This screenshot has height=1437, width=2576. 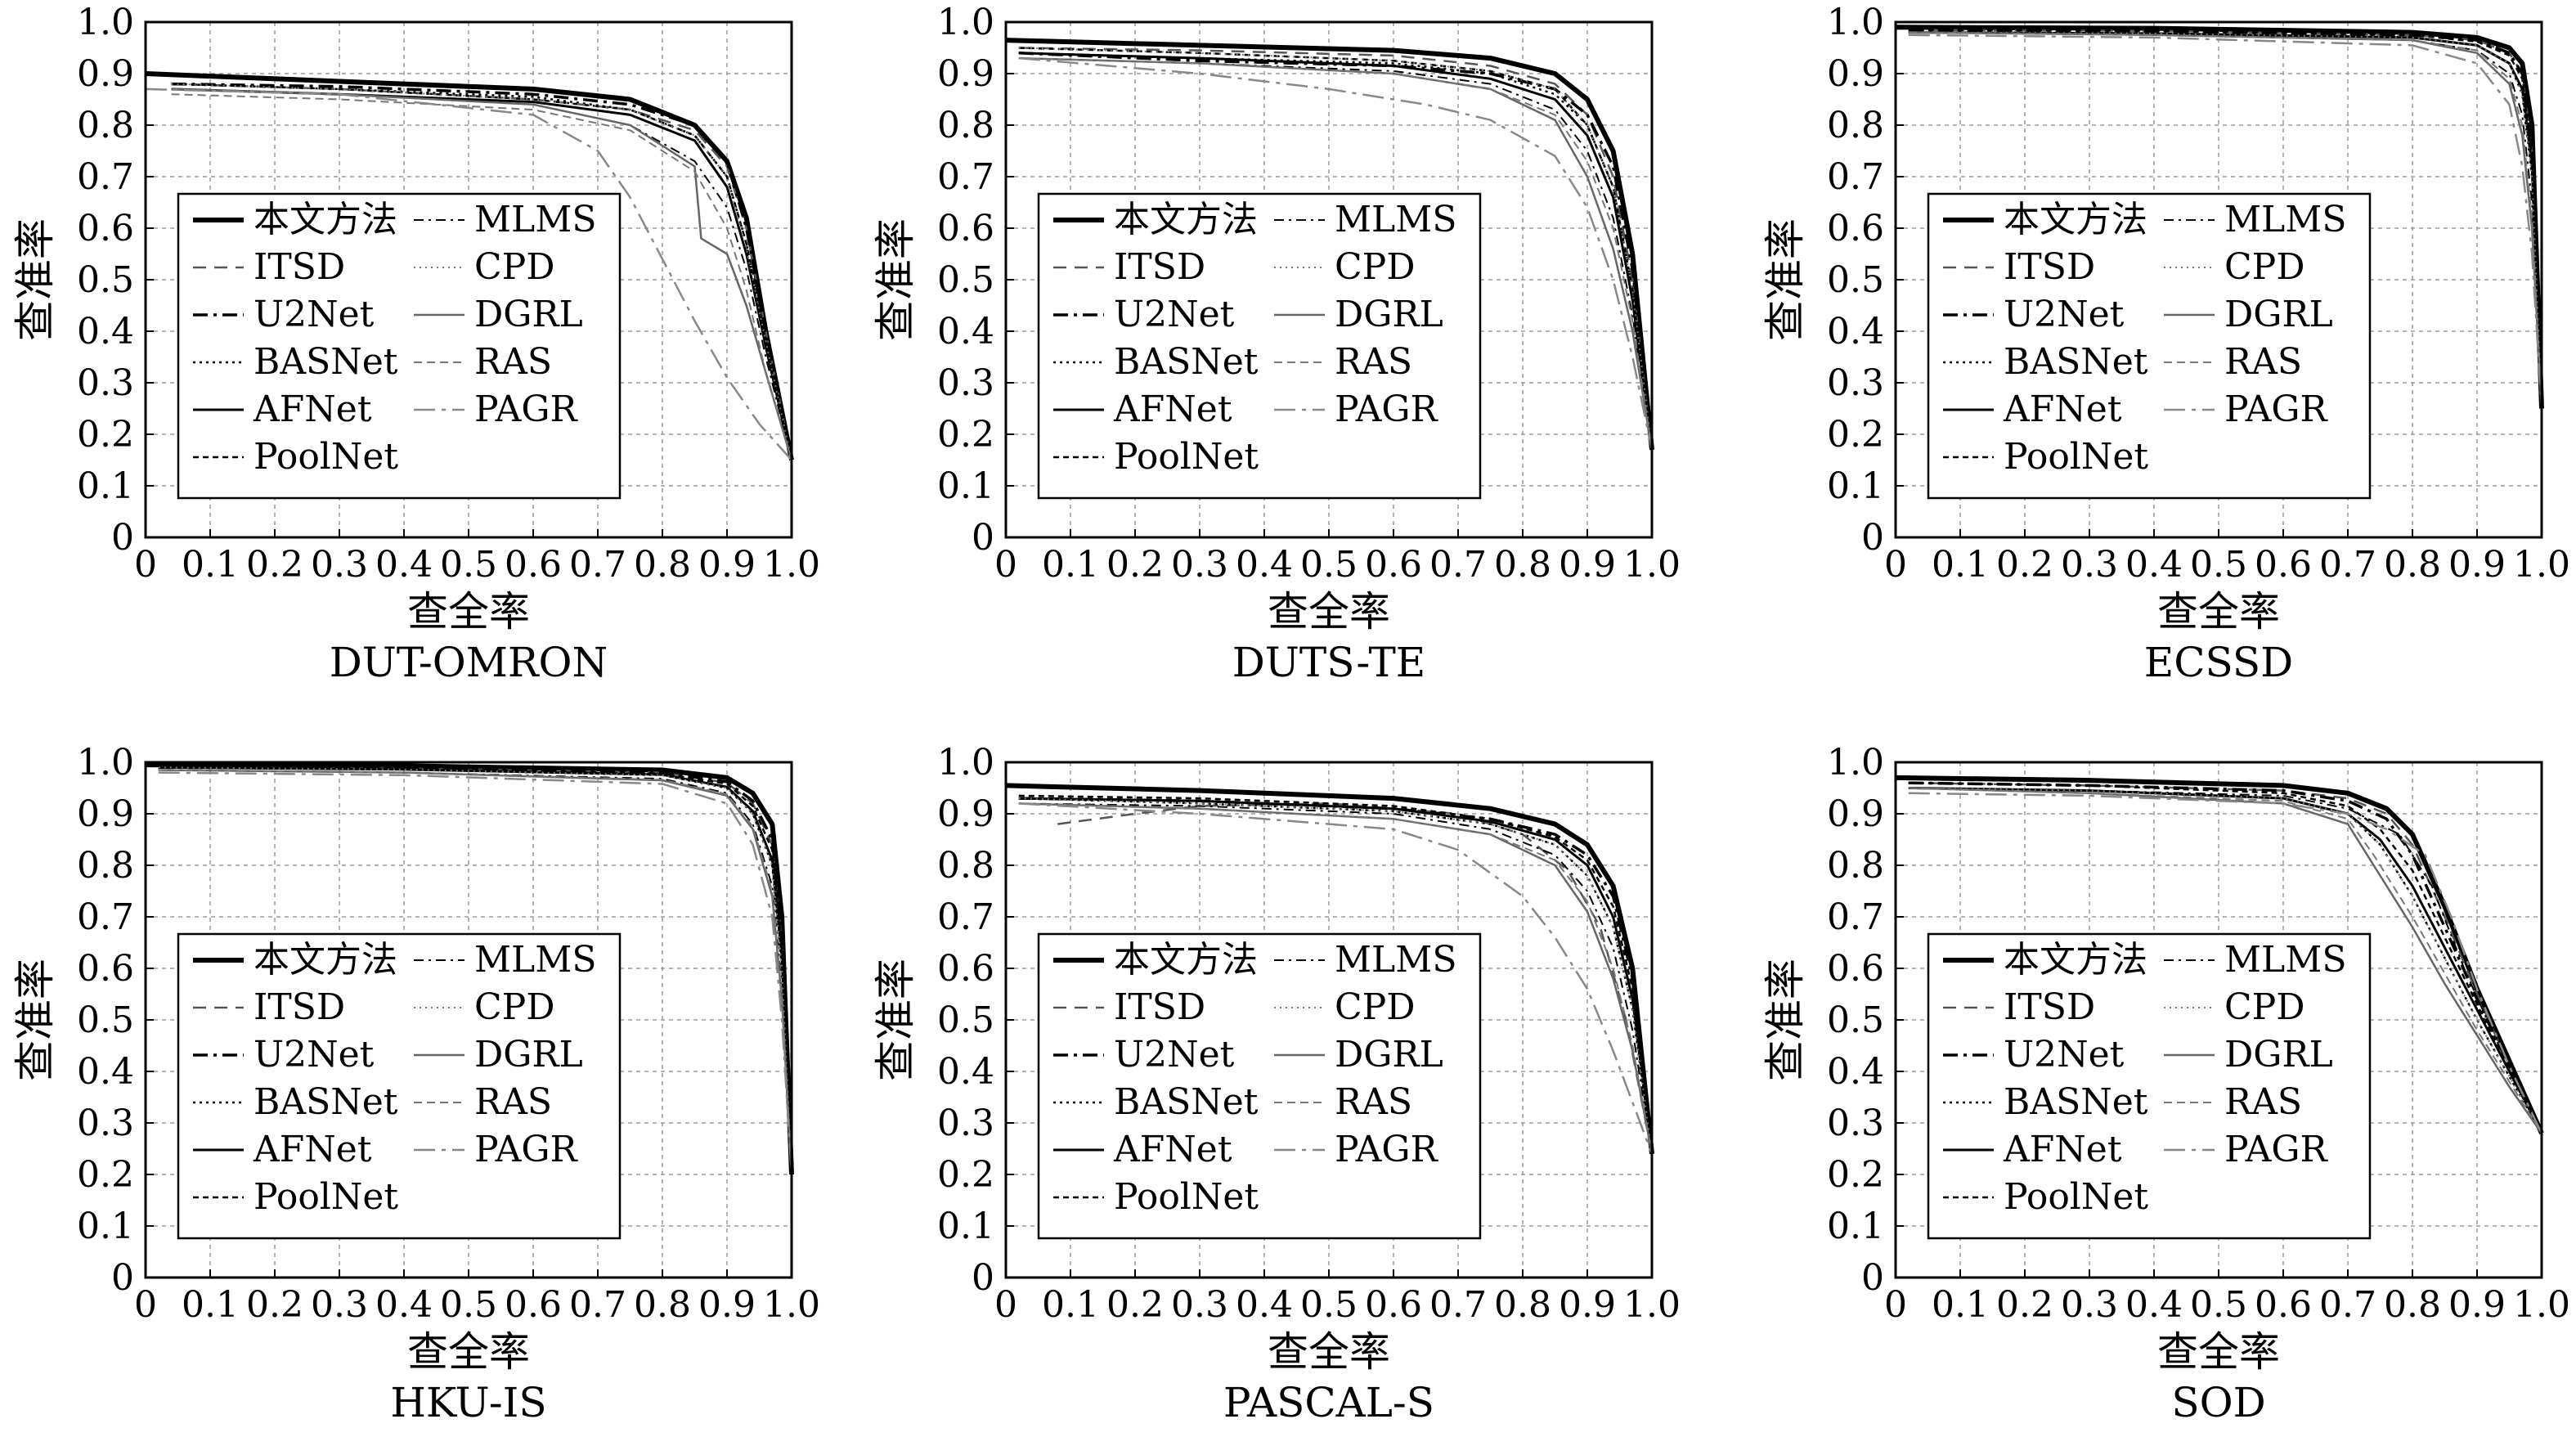 What do you see at coordinates (1328, 1402) in the screenshot?
I see `chart-title: PASCAL-S` at bounding box center [1328, 1402].